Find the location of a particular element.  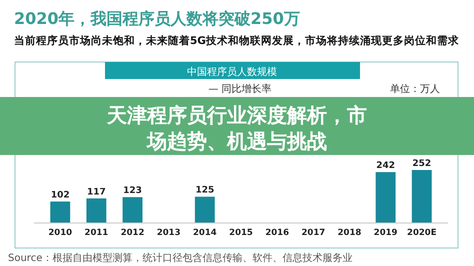

data-label: 125 is located at coordinates (204, 191).